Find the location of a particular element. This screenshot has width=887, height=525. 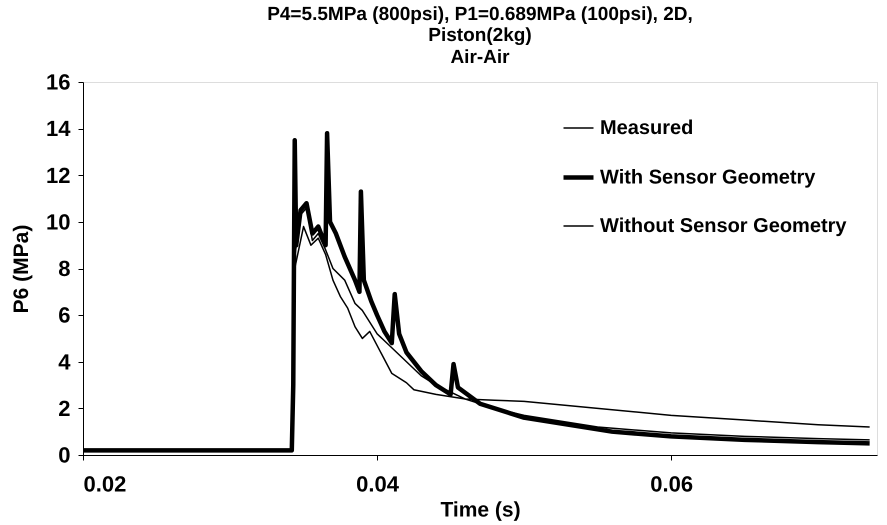

y-tick-label: 0 is located at coordinates (64, 455).